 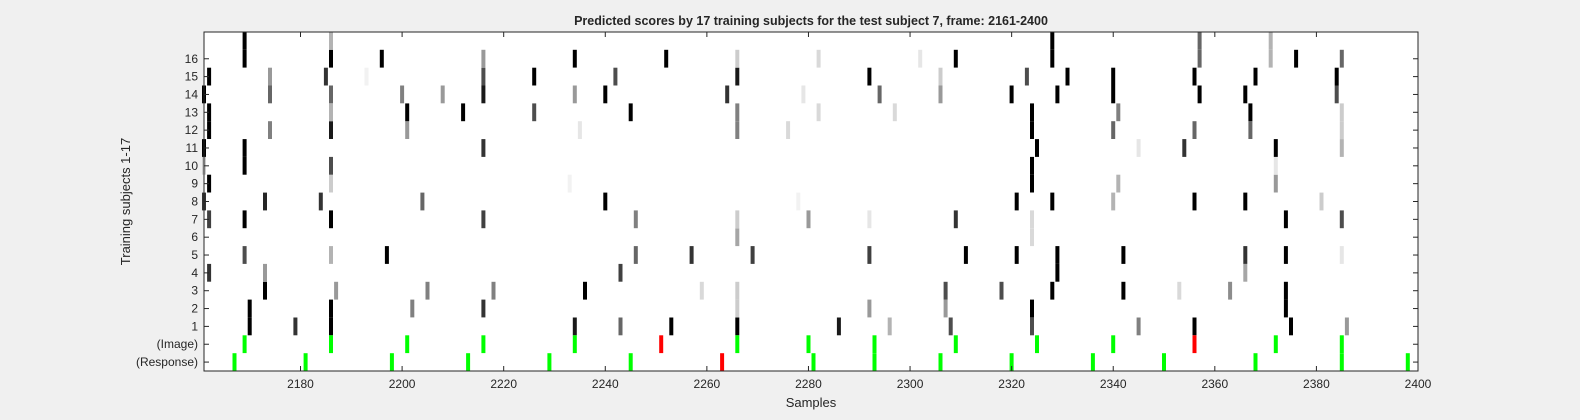 I want to click on y-tick-label: 11, so click(x=192, y=148).